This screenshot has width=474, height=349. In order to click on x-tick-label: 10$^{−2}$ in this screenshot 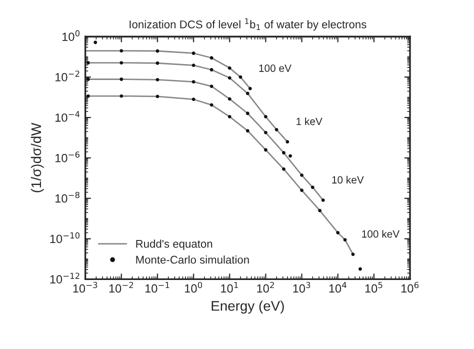, I will do `click(121, 287)`.